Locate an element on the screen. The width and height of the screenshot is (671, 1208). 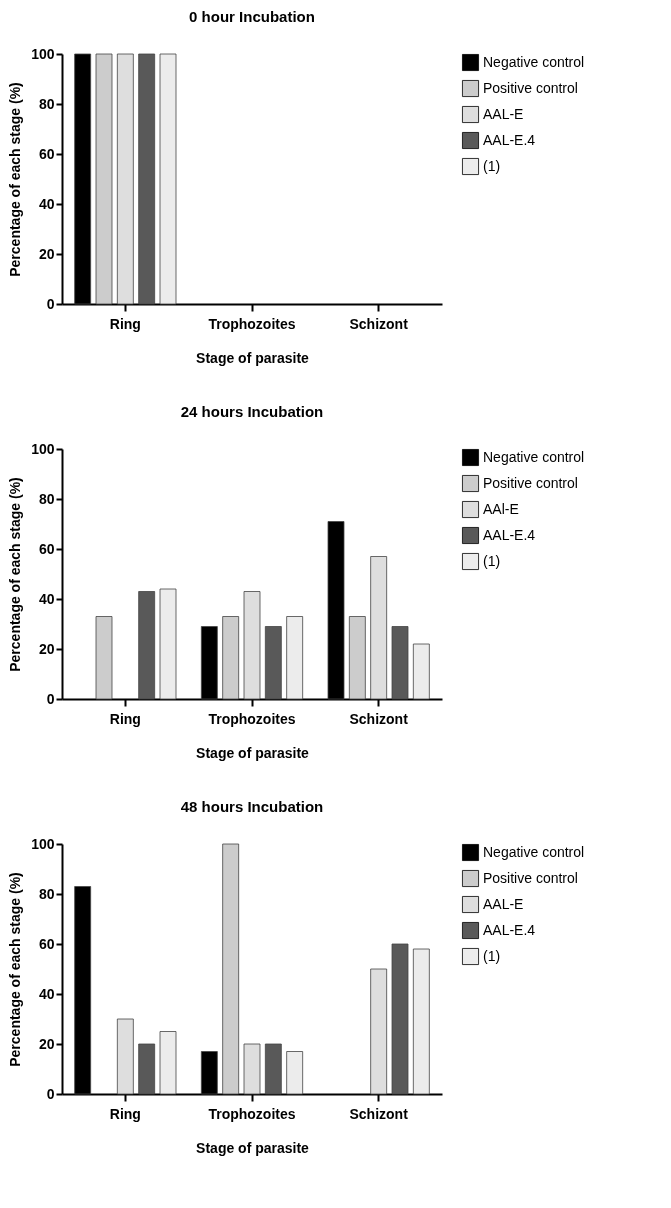
chart-title: 24 hours Incubation is located at coordinates (252, 411).